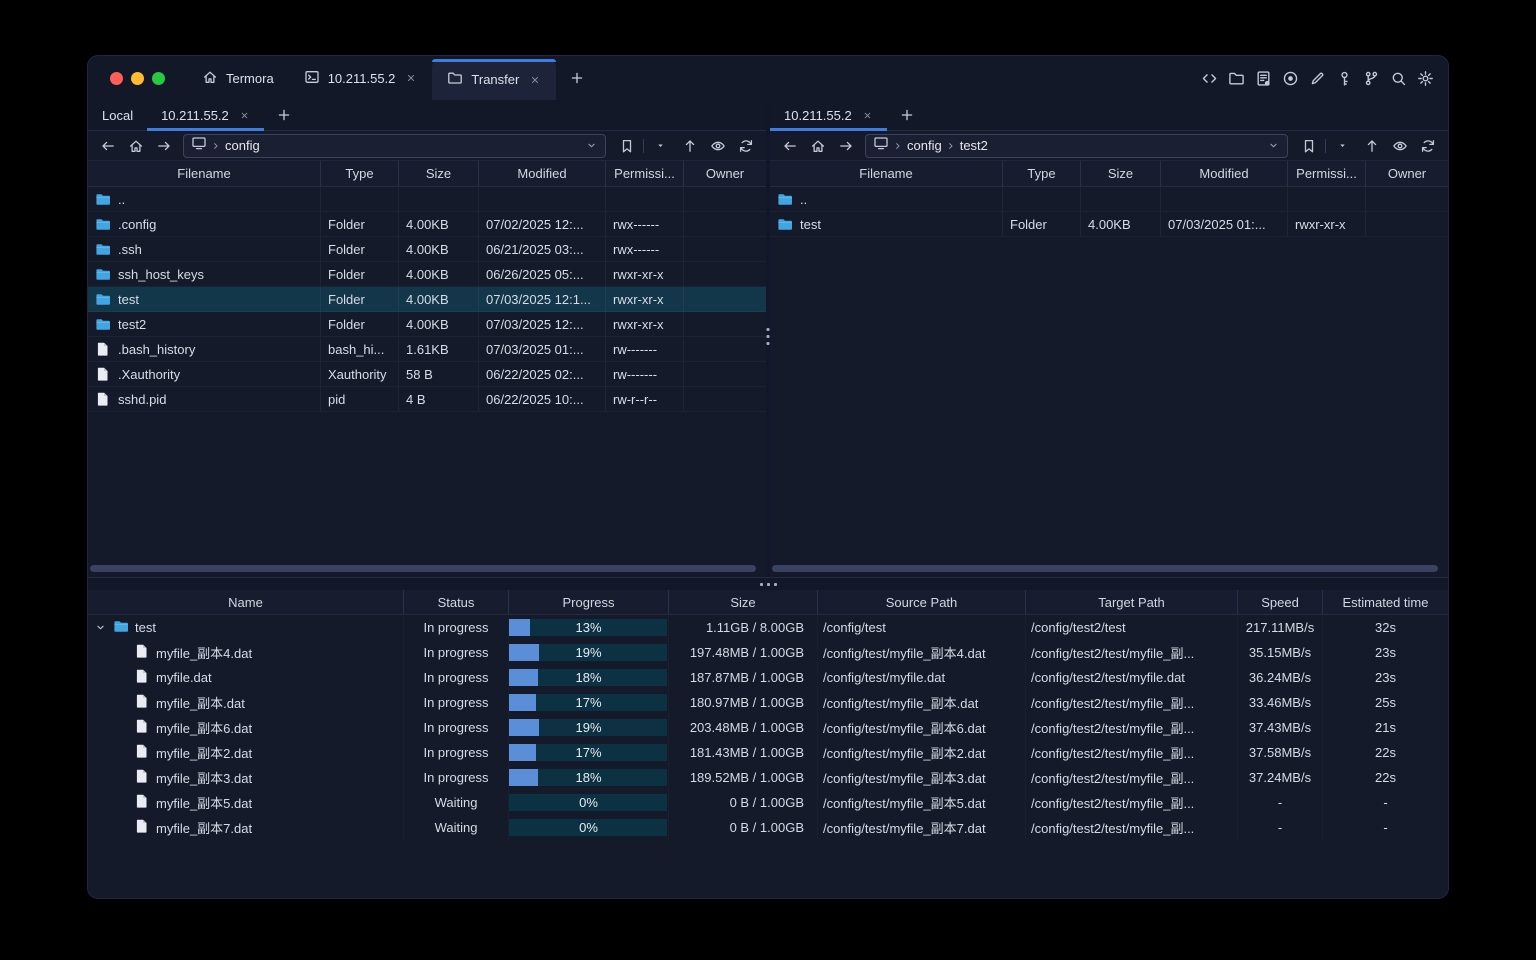  I want to click on record-icon, so click(1290, 78).